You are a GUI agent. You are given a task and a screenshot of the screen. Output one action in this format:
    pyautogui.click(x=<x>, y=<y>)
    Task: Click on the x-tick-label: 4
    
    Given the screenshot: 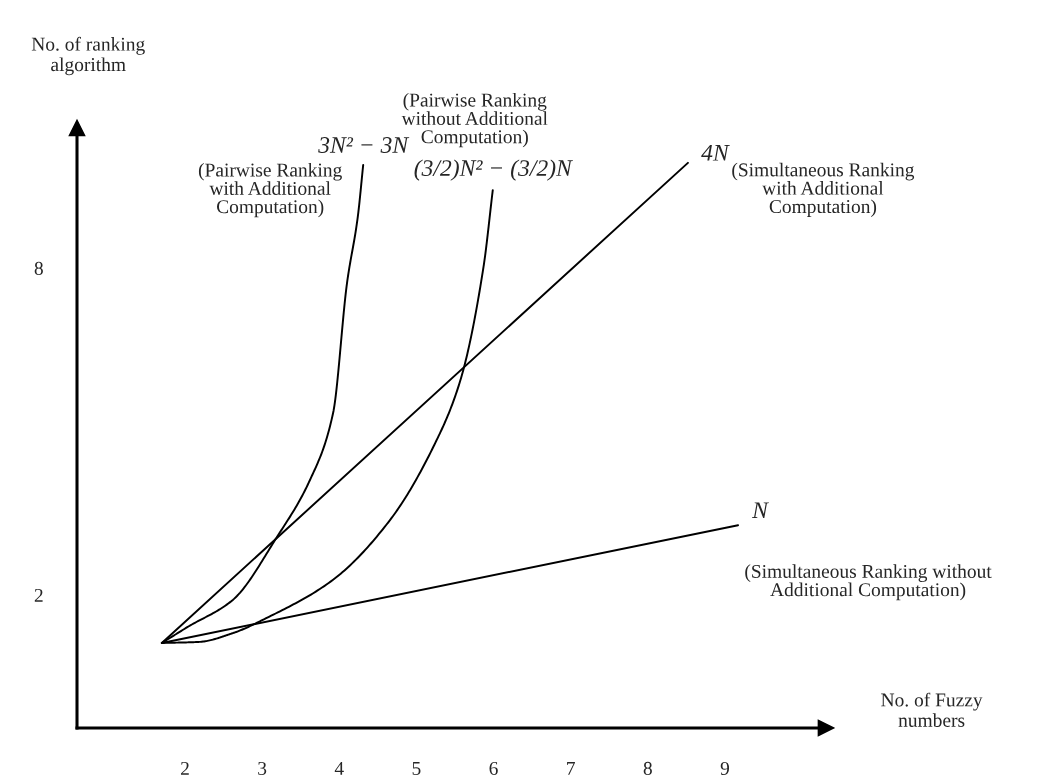 What is the action you would take?
    pyautogui.click(x=339, y=768)
    